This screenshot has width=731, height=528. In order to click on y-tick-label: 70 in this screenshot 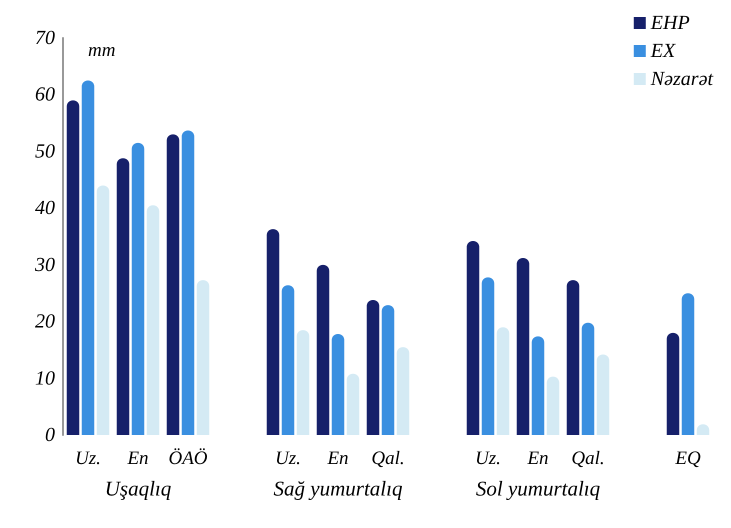, I will do `click(45, 38)`.